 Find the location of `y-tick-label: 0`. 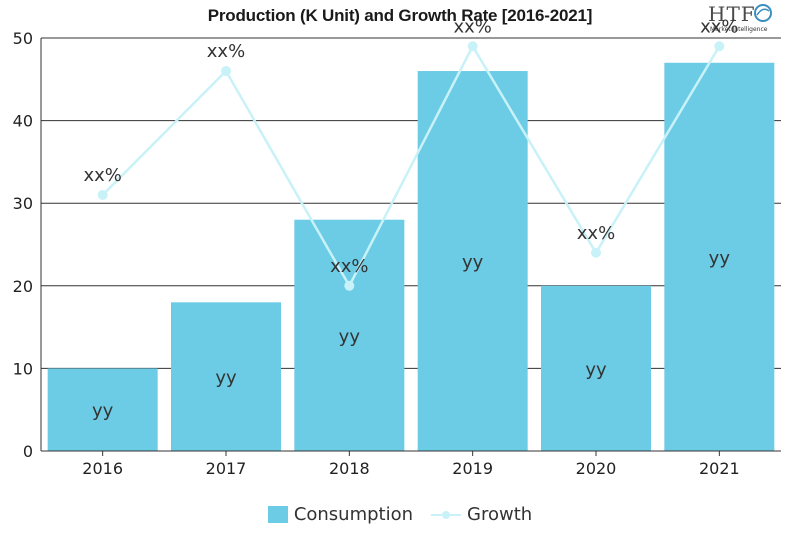

y-tick-label: 0 is located at coordinates (28, 451).